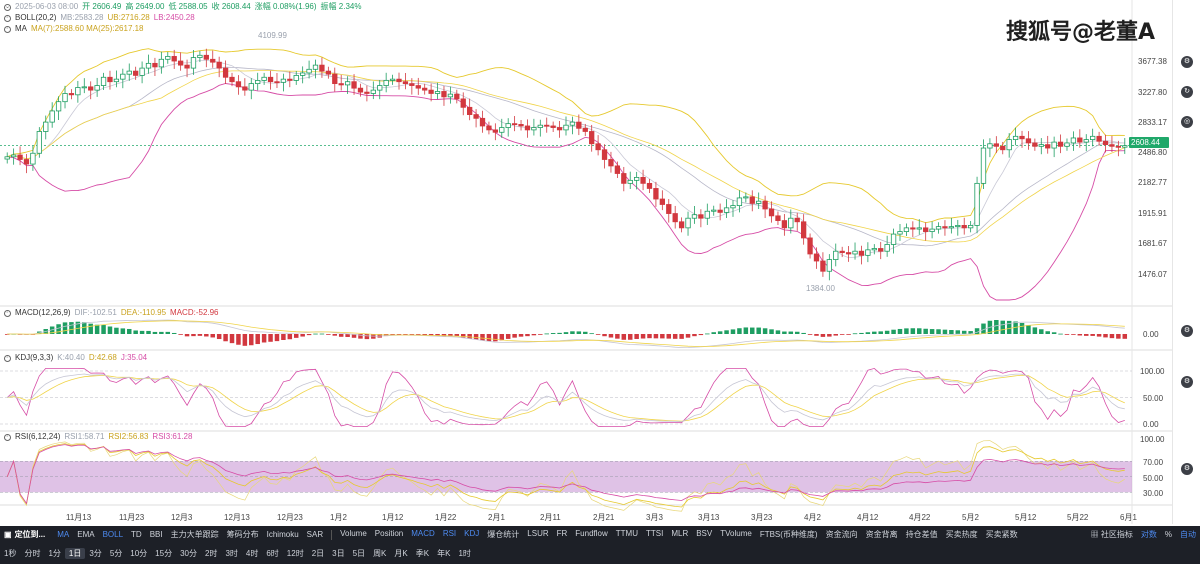  I want to click on percent-toggle: %, so click(1168, 534).